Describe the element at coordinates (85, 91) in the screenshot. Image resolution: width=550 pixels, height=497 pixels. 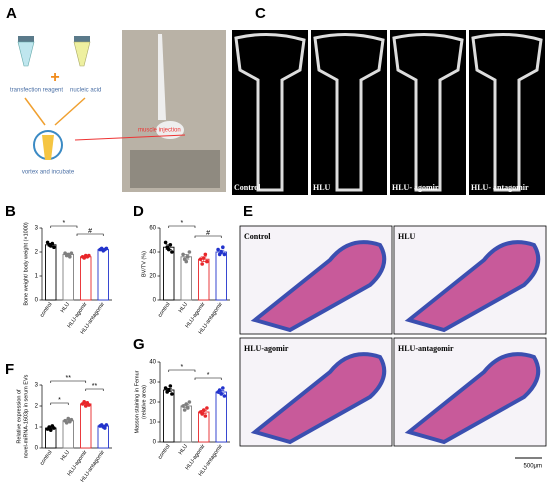
I see `label: nucleic acid` at that location.